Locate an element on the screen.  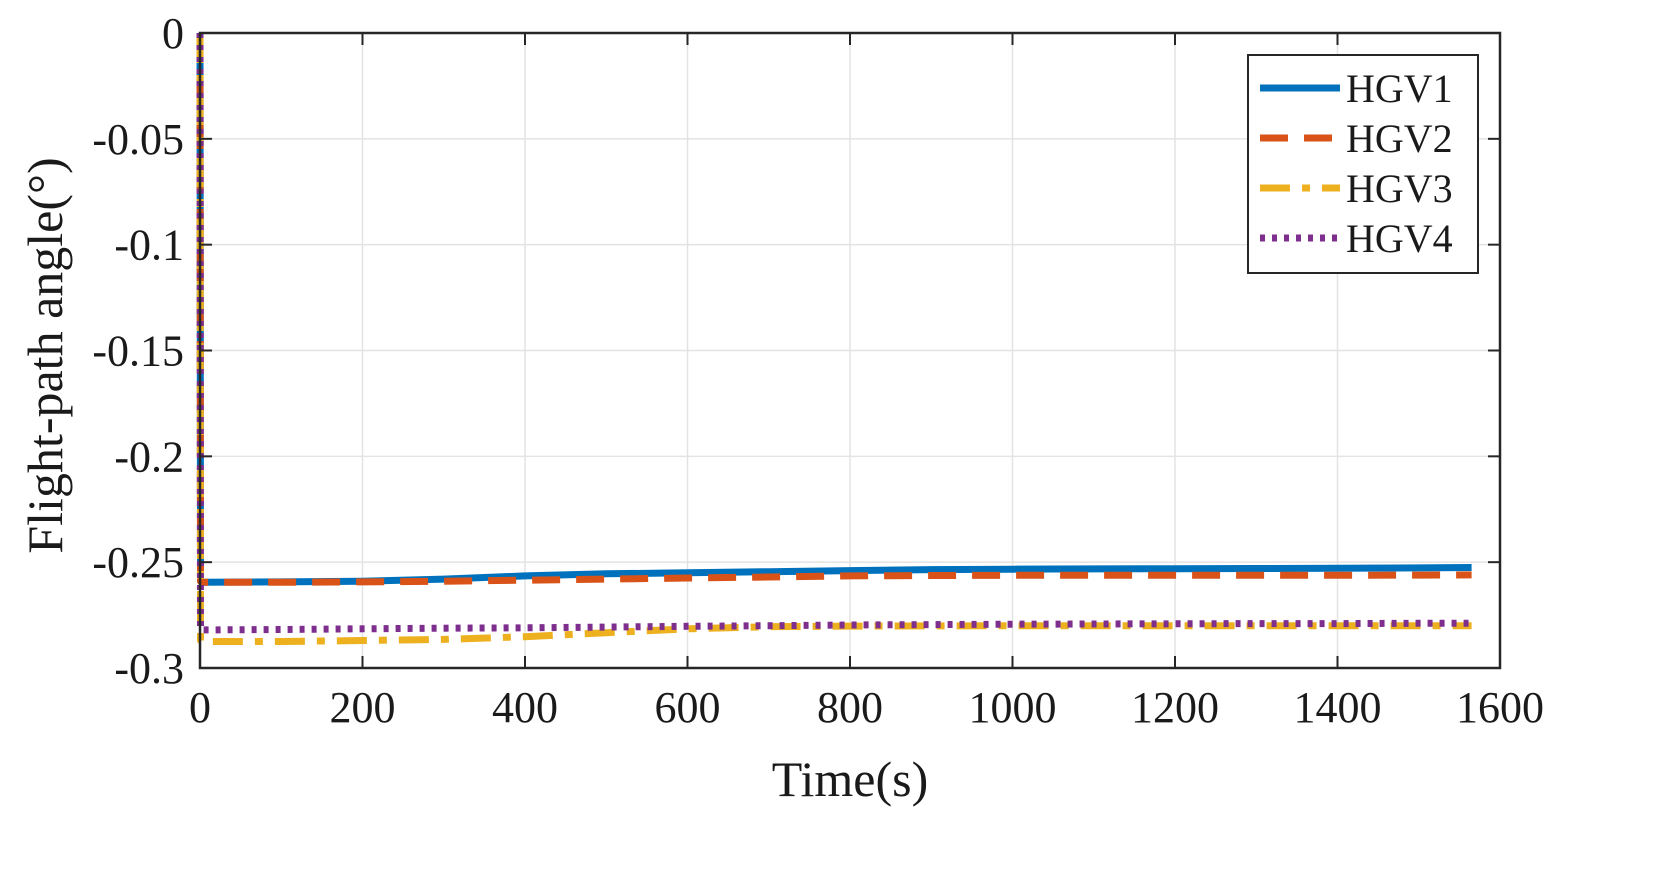
x-tick-label: 400 is located at coordinates (525, 707).